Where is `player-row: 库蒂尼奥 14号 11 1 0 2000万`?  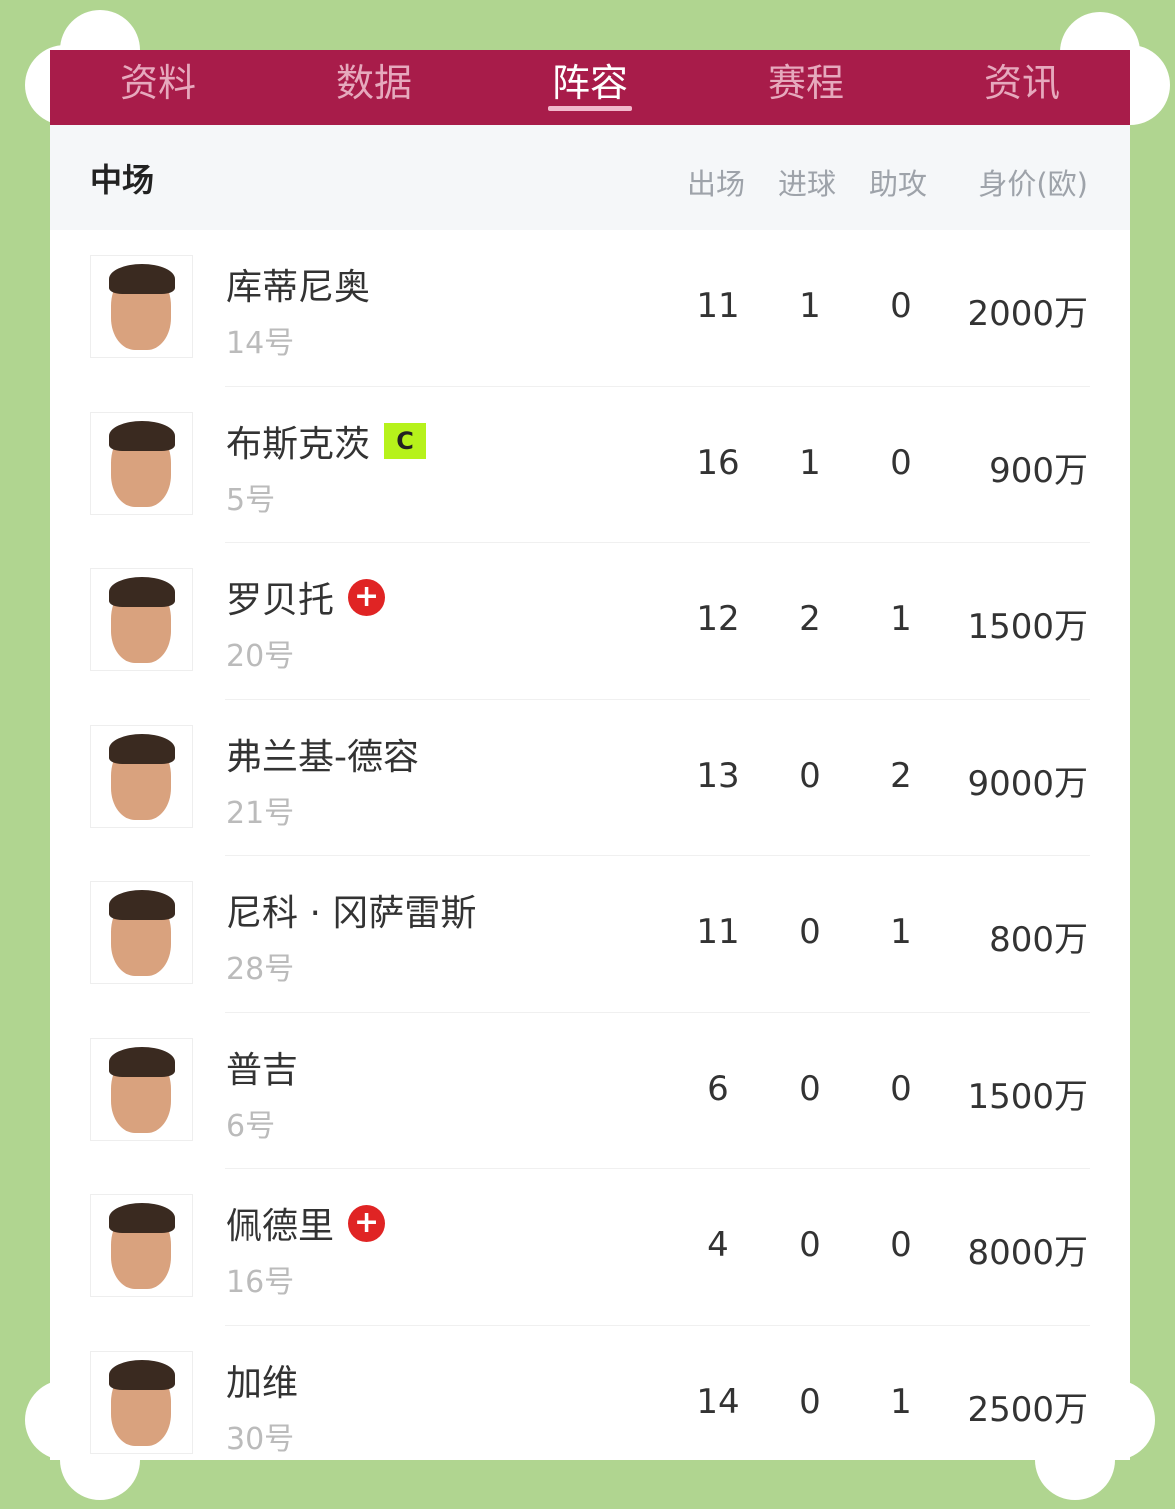
player-row: 库蒂尼奥 14号 11 1 0 2000万 is located at coordinates (590, 308).